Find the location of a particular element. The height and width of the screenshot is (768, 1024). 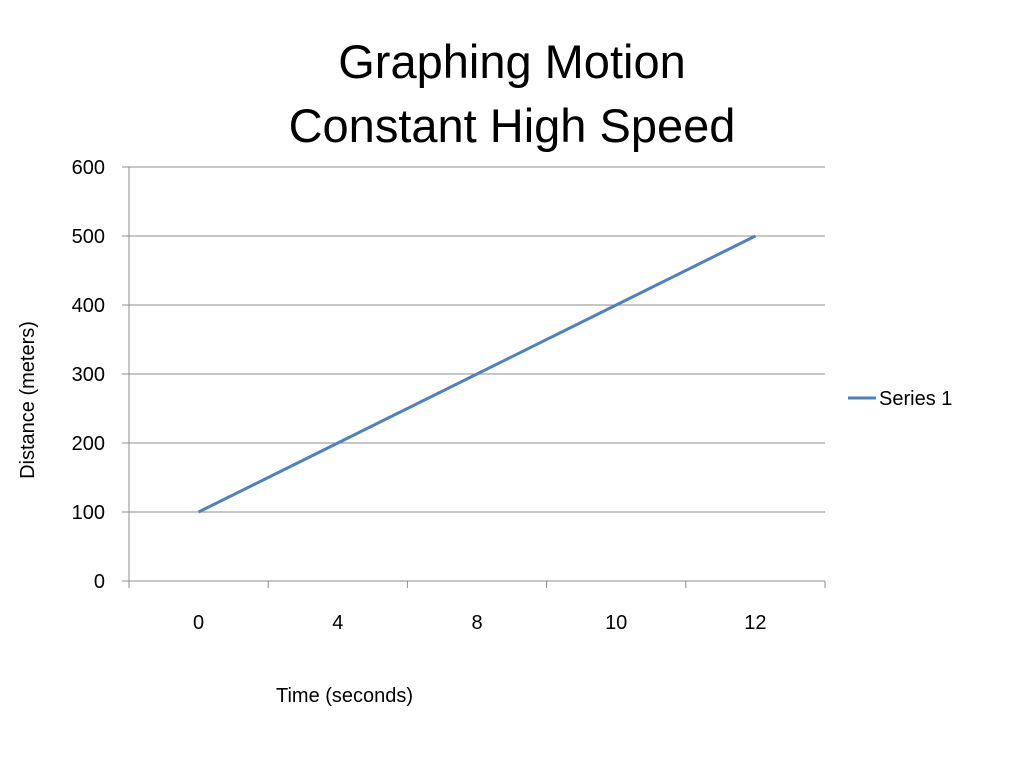

y-tick-label: 100 is located at coordinates (88, 513).